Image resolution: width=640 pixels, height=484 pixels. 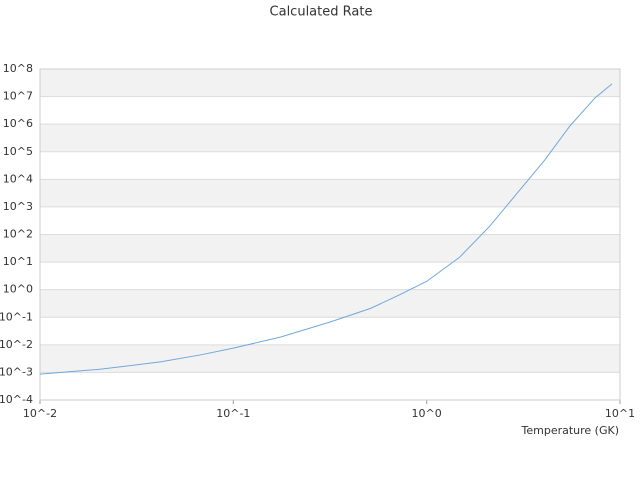 What do you see at coordinates (16, 344) in the screenshot?
I see `y-tick-label: 10^-2` at bounding box center [16, 344].